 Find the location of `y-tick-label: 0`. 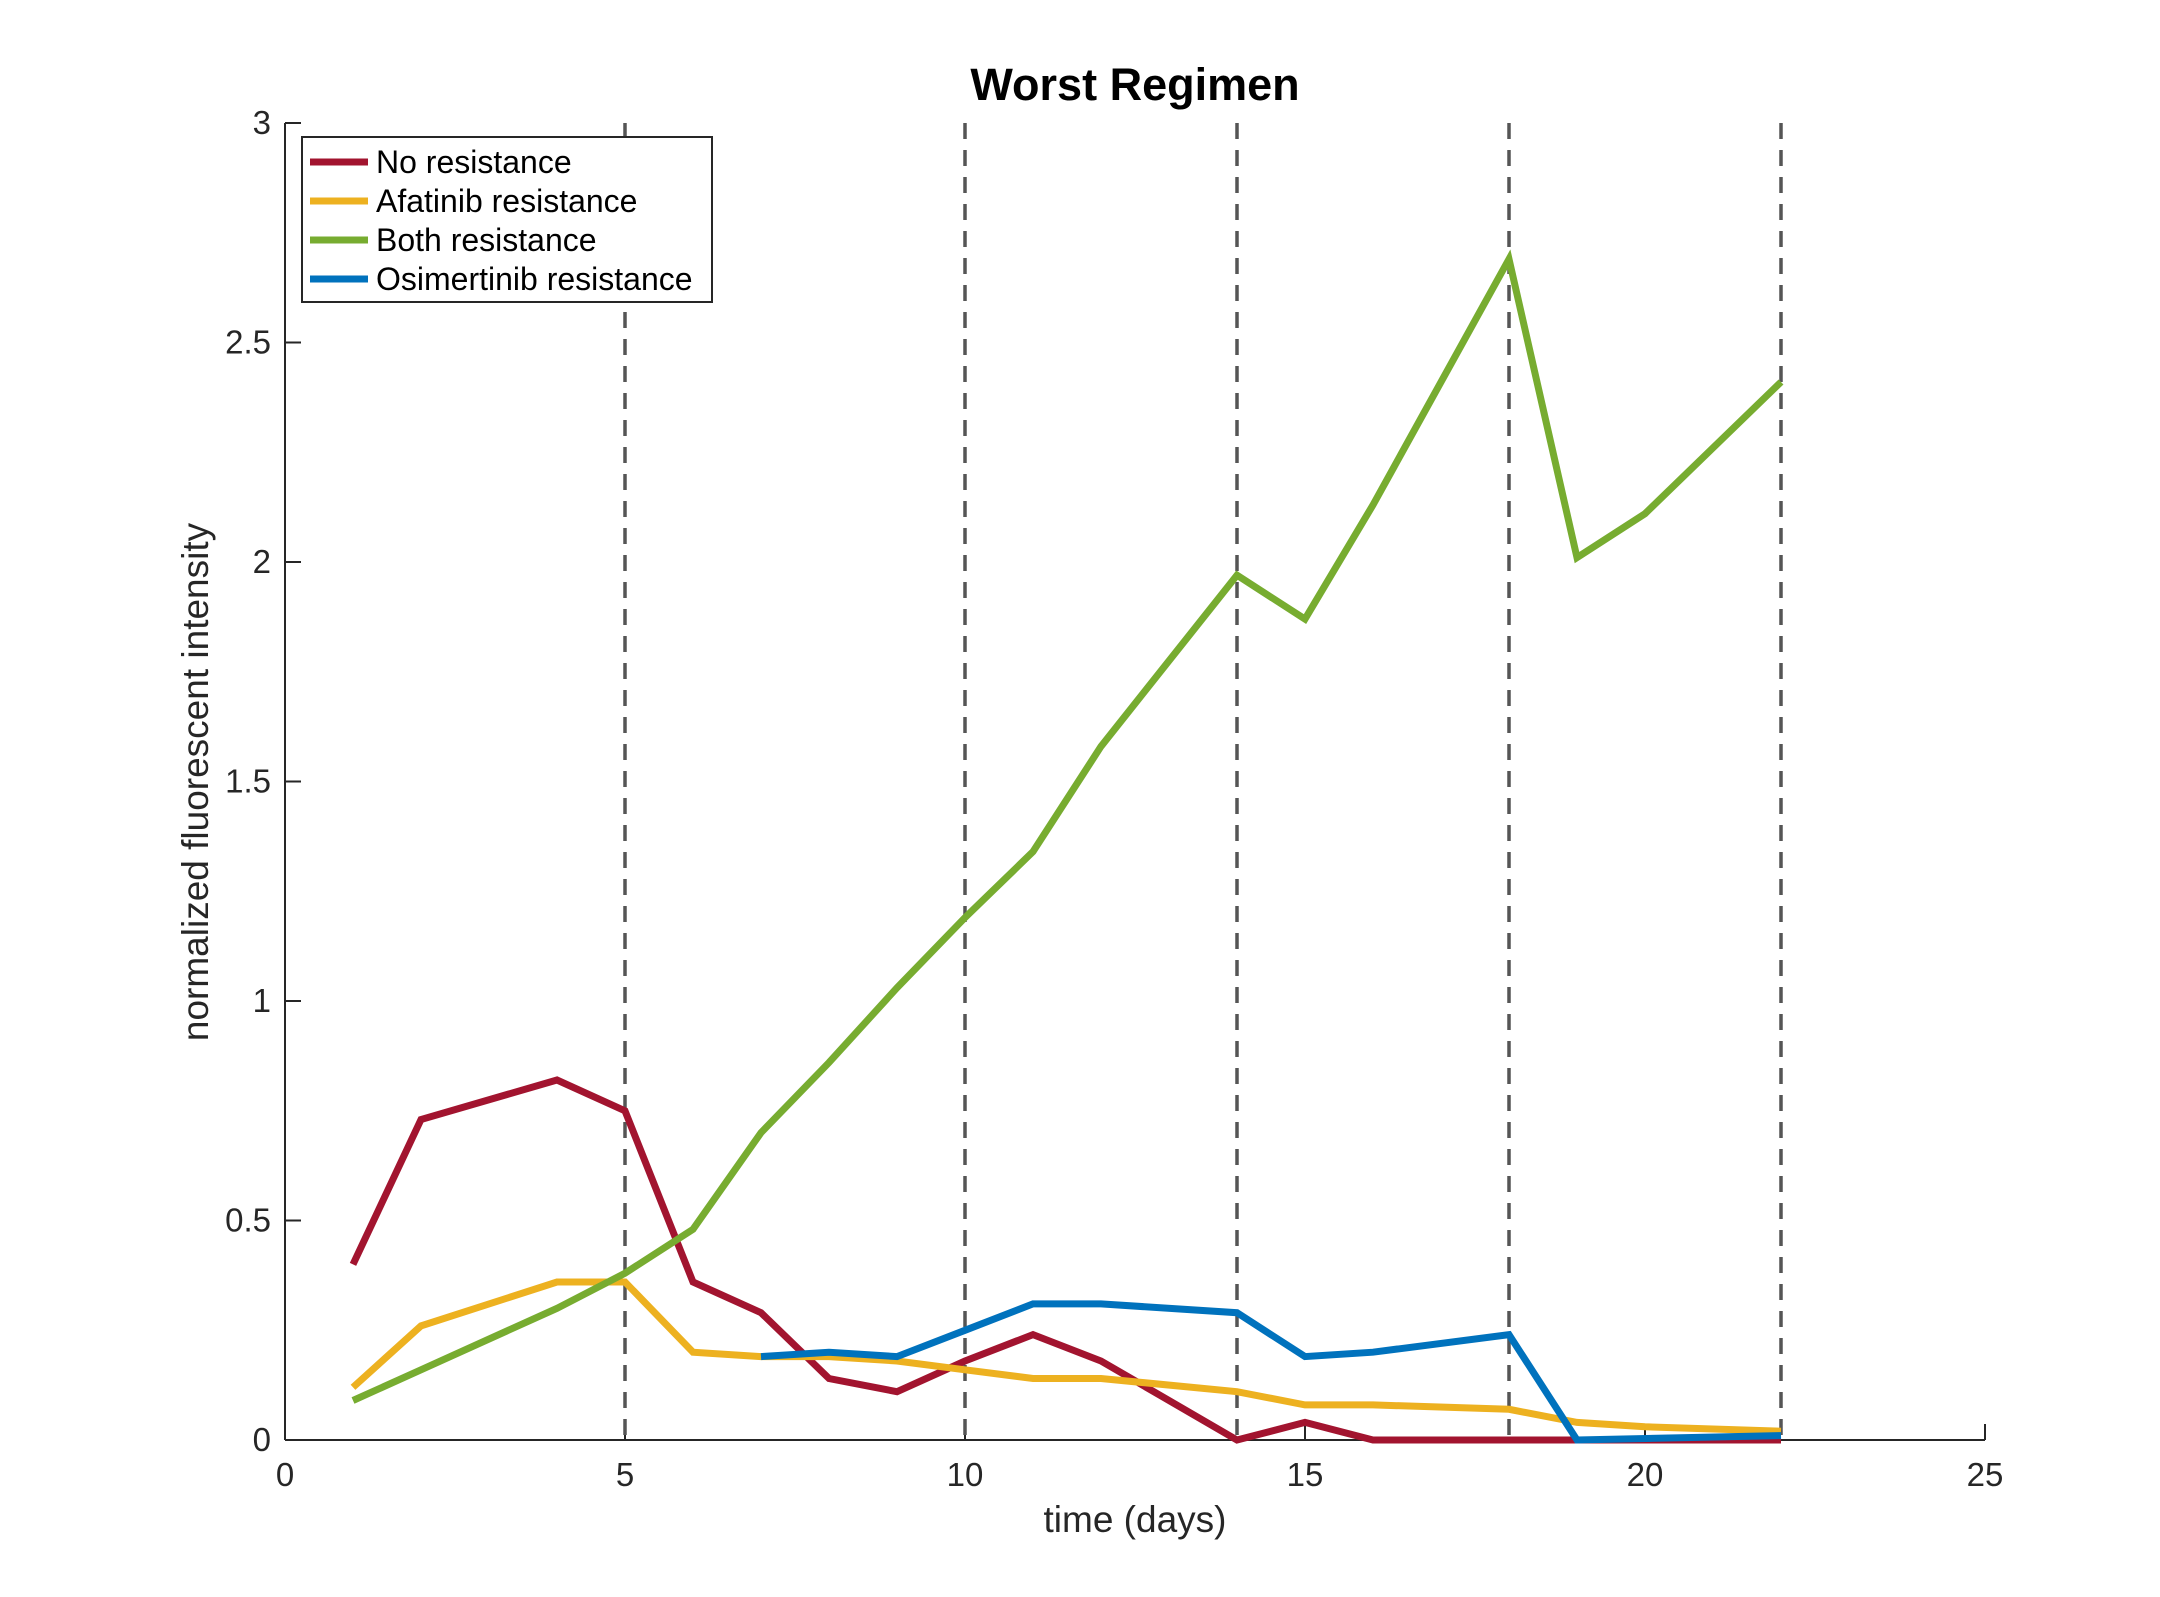

y-tick-label: 0 is located at coordinates (262, 1439).